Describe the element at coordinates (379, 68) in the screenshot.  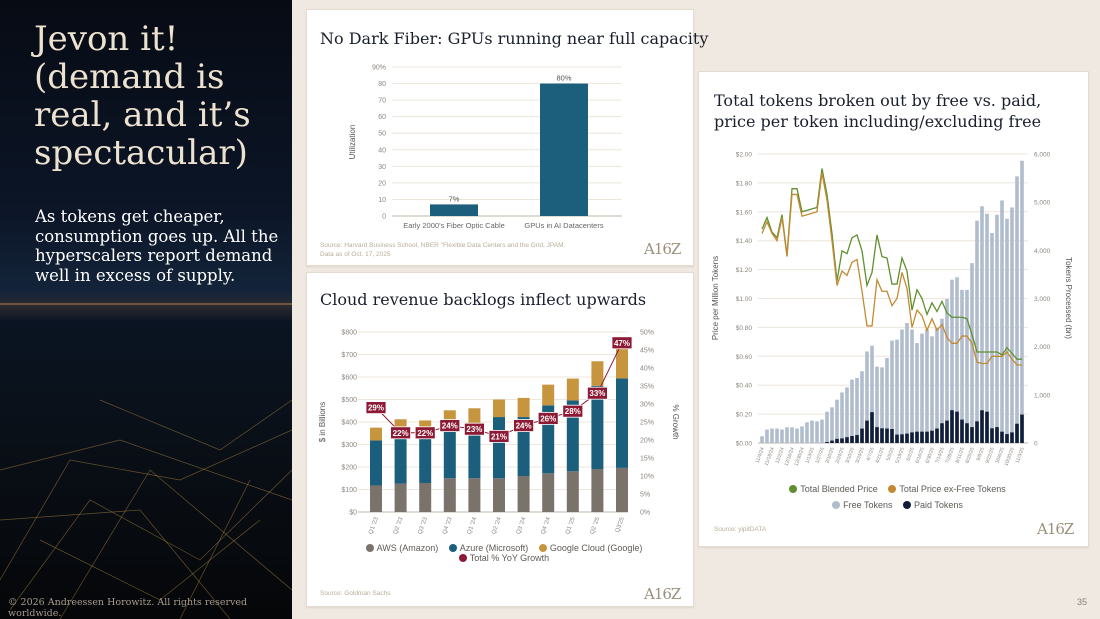
I see `y-tick-label: 90%` at that location.